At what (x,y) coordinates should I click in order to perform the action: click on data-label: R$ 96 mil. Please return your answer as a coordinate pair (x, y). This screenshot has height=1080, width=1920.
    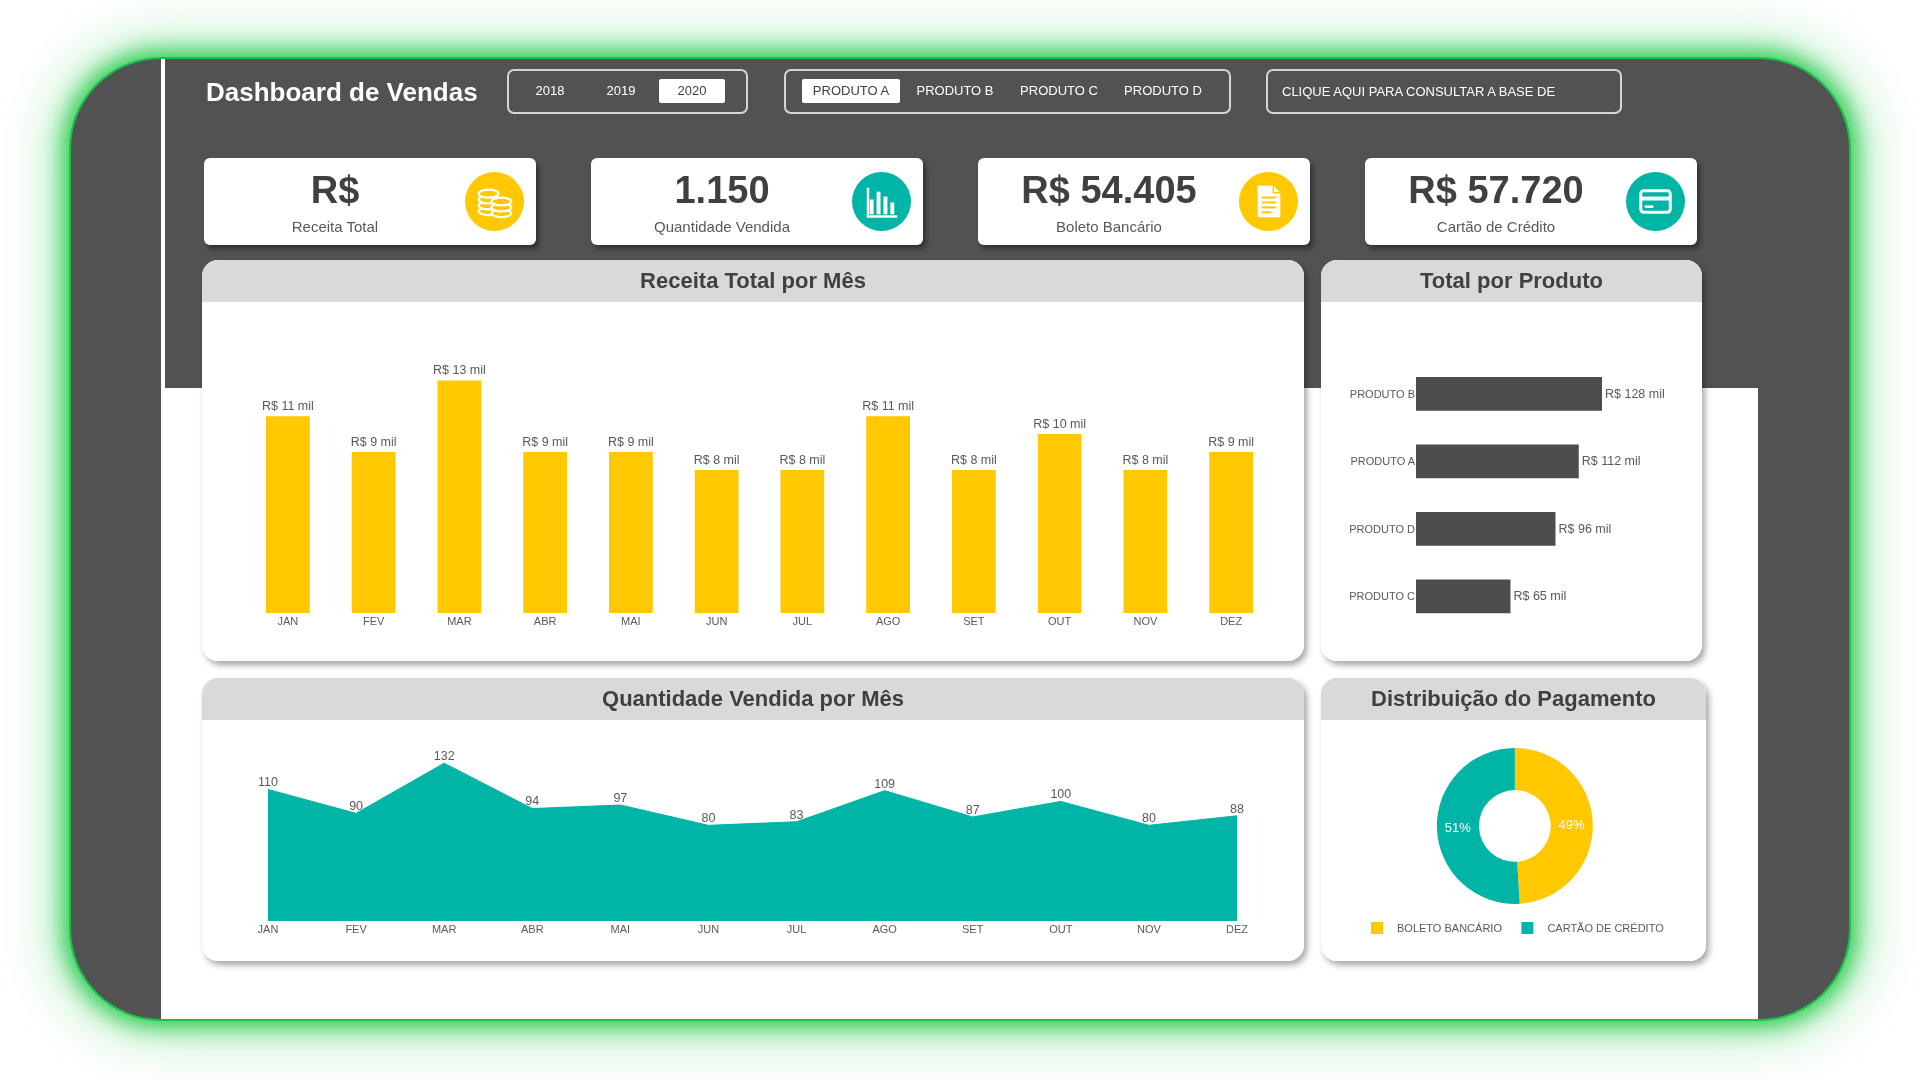
    Looking at the image, I should click on (1585, 528).